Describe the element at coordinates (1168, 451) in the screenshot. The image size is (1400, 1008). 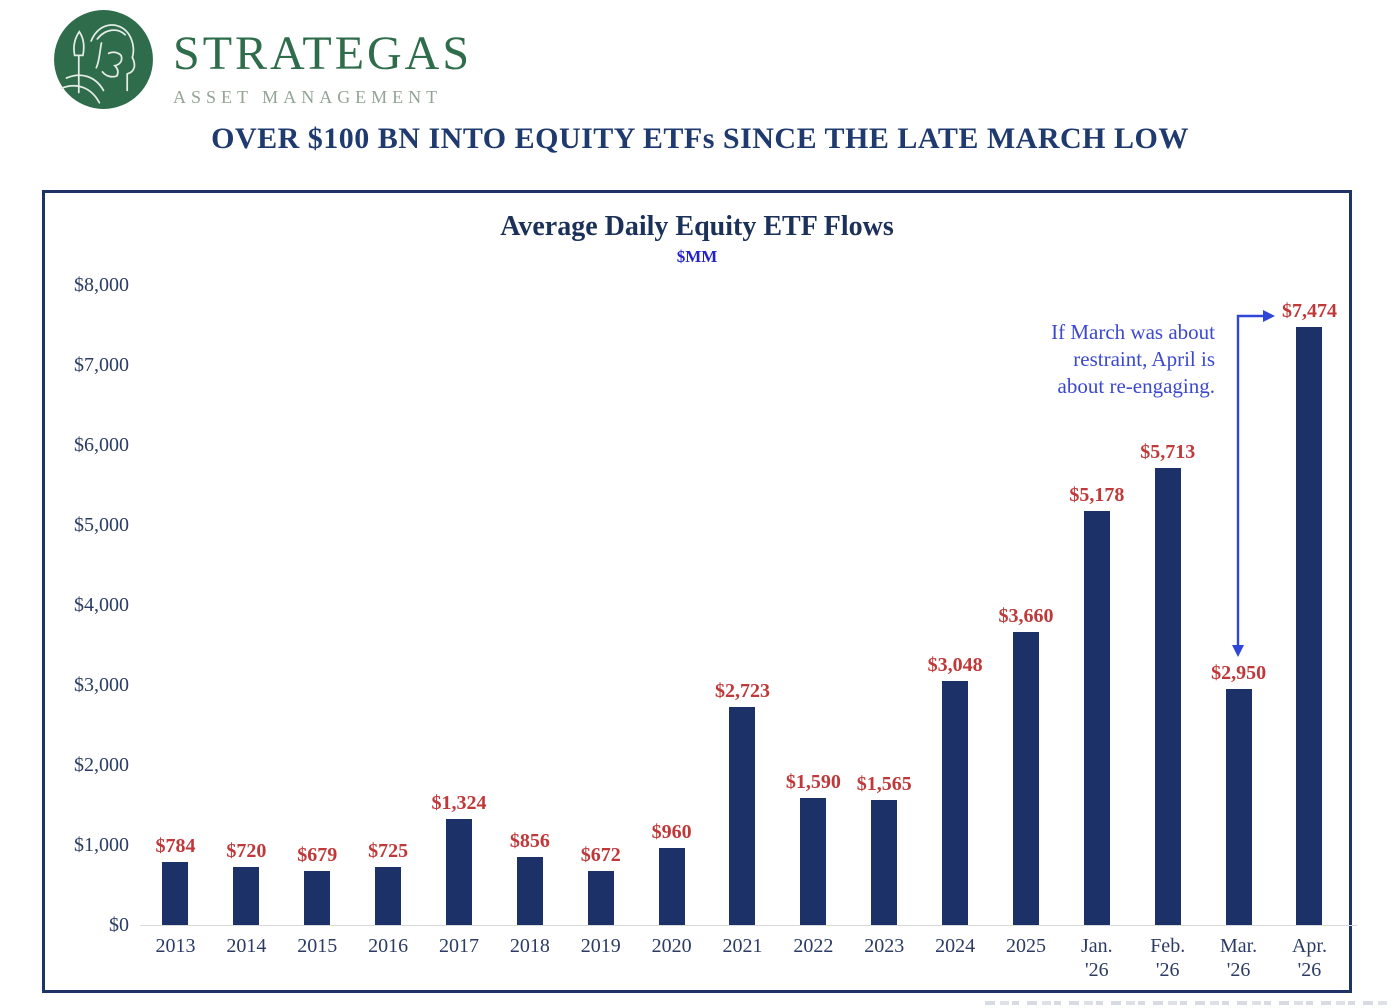
I see `bar-value-label: $5,713` at that location.